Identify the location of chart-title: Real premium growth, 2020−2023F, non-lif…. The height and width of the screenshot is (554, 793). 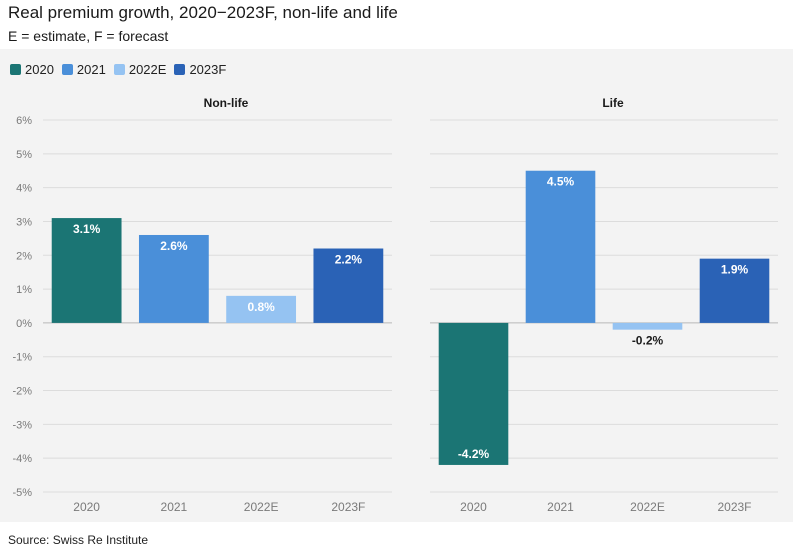
(203, 12).